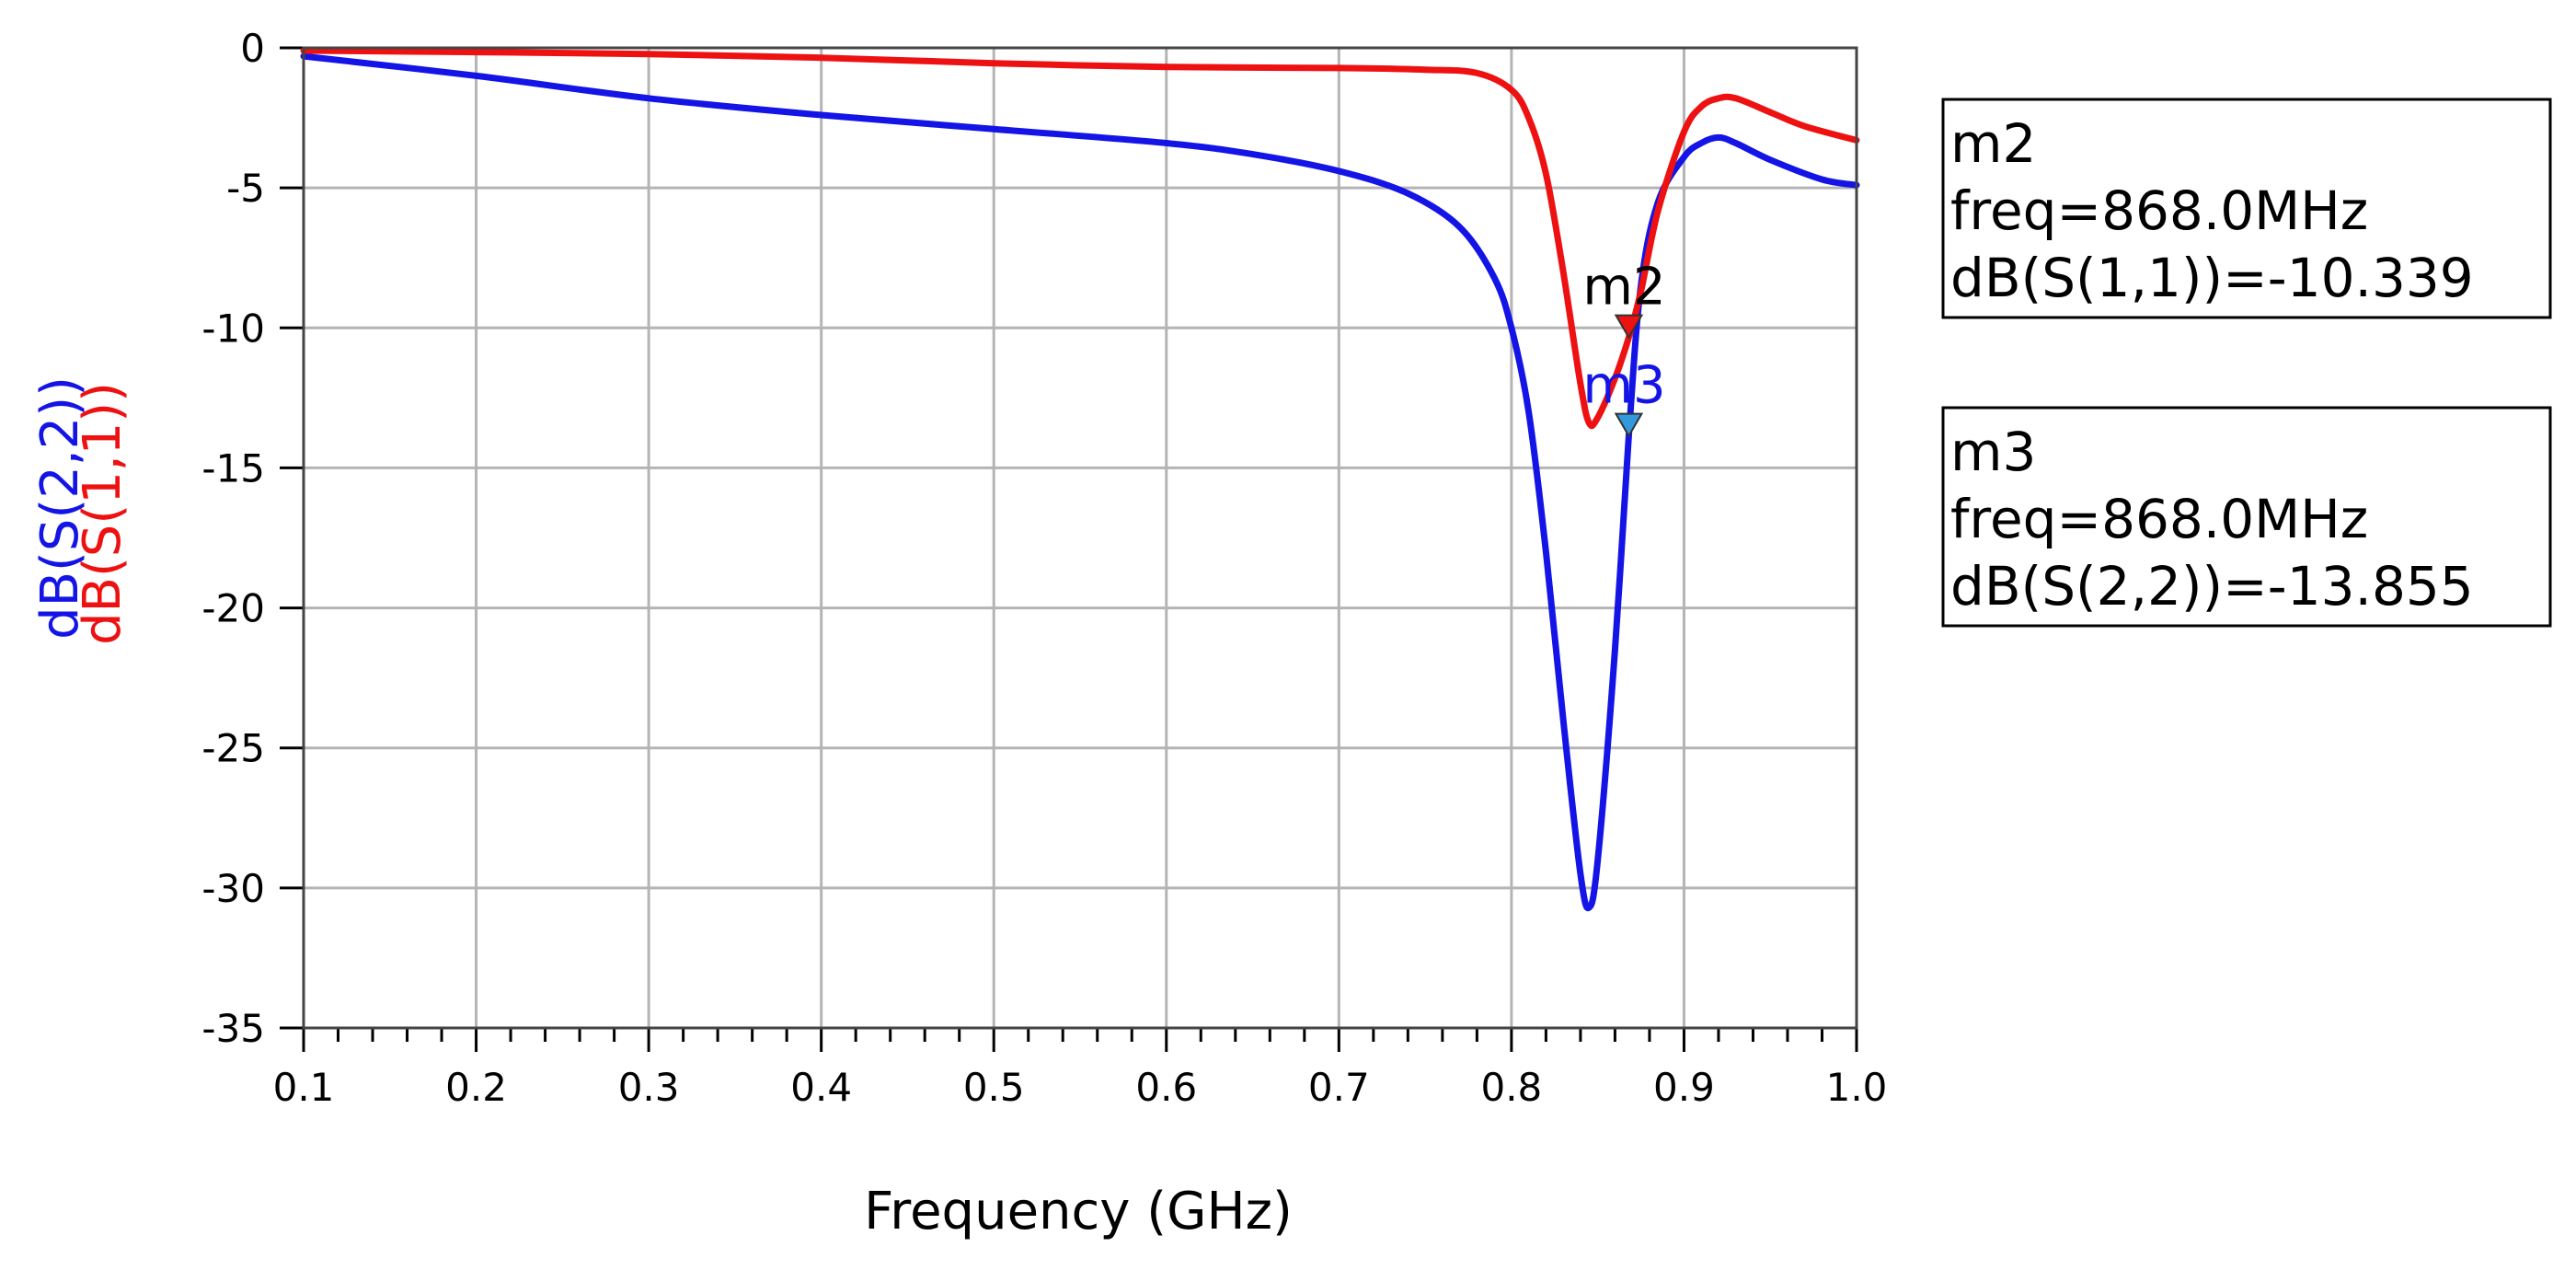  Describe the element at coordinates (233, 1028) in the screenshot. I see `y-tick-label: -35` at that location.